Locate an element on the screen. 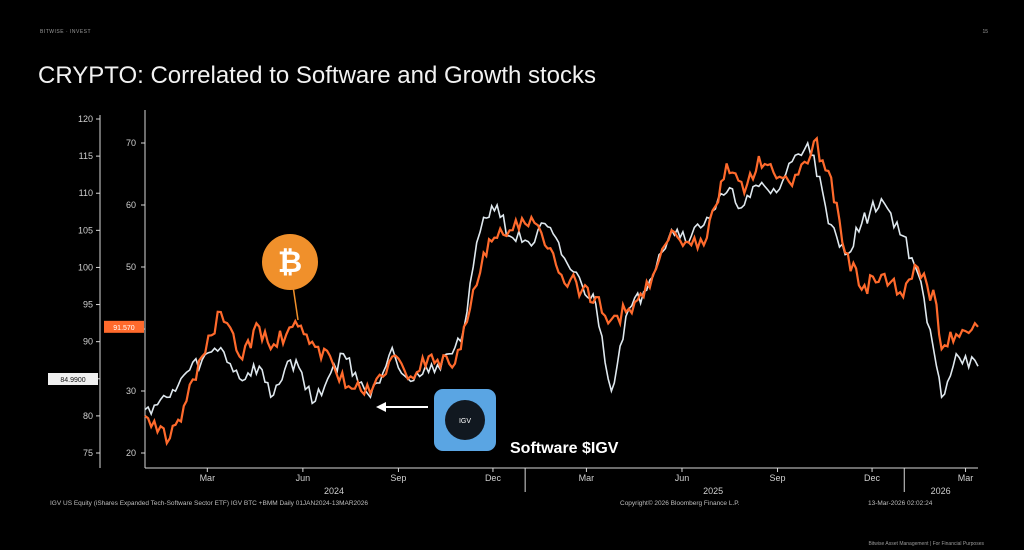 The width and height of the screenshot is (1024, 550). left-tick-label: 90 is located at coordinates (88, 342).